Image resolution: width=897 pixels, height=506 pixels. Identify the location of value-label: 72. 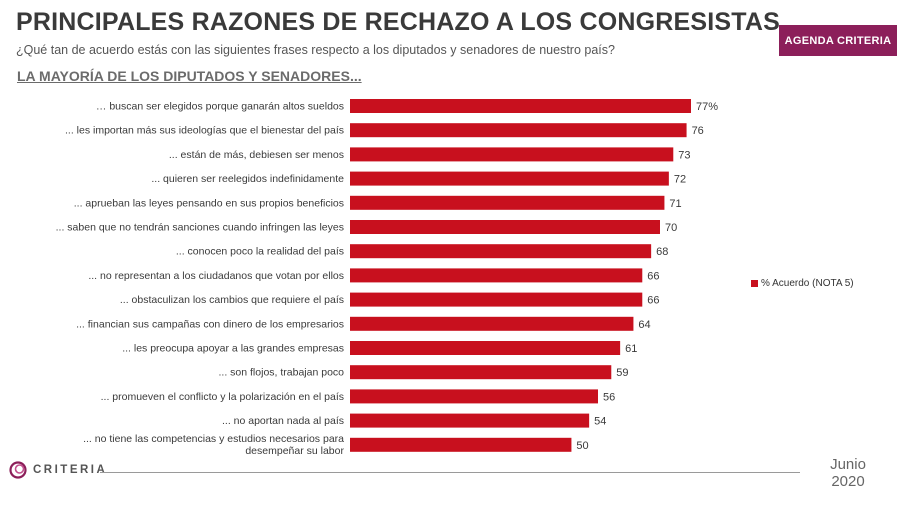
(680, 180).